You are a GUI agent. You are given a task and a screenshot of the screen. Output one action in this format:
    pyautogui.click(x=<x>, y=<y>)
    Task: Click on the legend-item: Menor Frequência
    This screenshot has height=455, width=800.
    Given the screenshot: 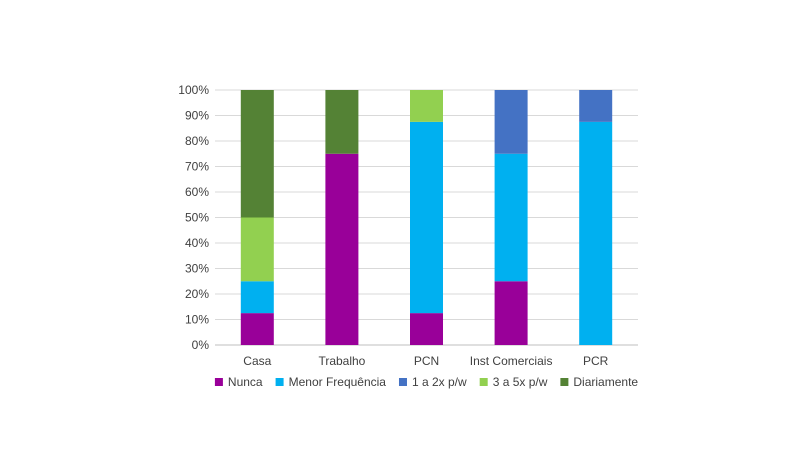 What is the action you would take?
    pyautogui.click(x=331, y=382)
    